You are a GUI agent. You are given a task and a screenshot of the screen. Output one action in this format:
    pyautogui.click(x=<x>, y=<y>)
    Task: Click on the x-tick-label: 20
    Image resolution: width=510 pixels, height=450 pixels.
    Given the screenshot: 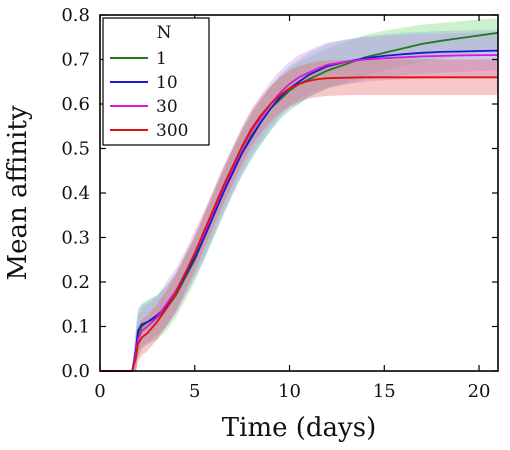 What is the action you would take?
    pyautogui.click(x=479, y=391)
    